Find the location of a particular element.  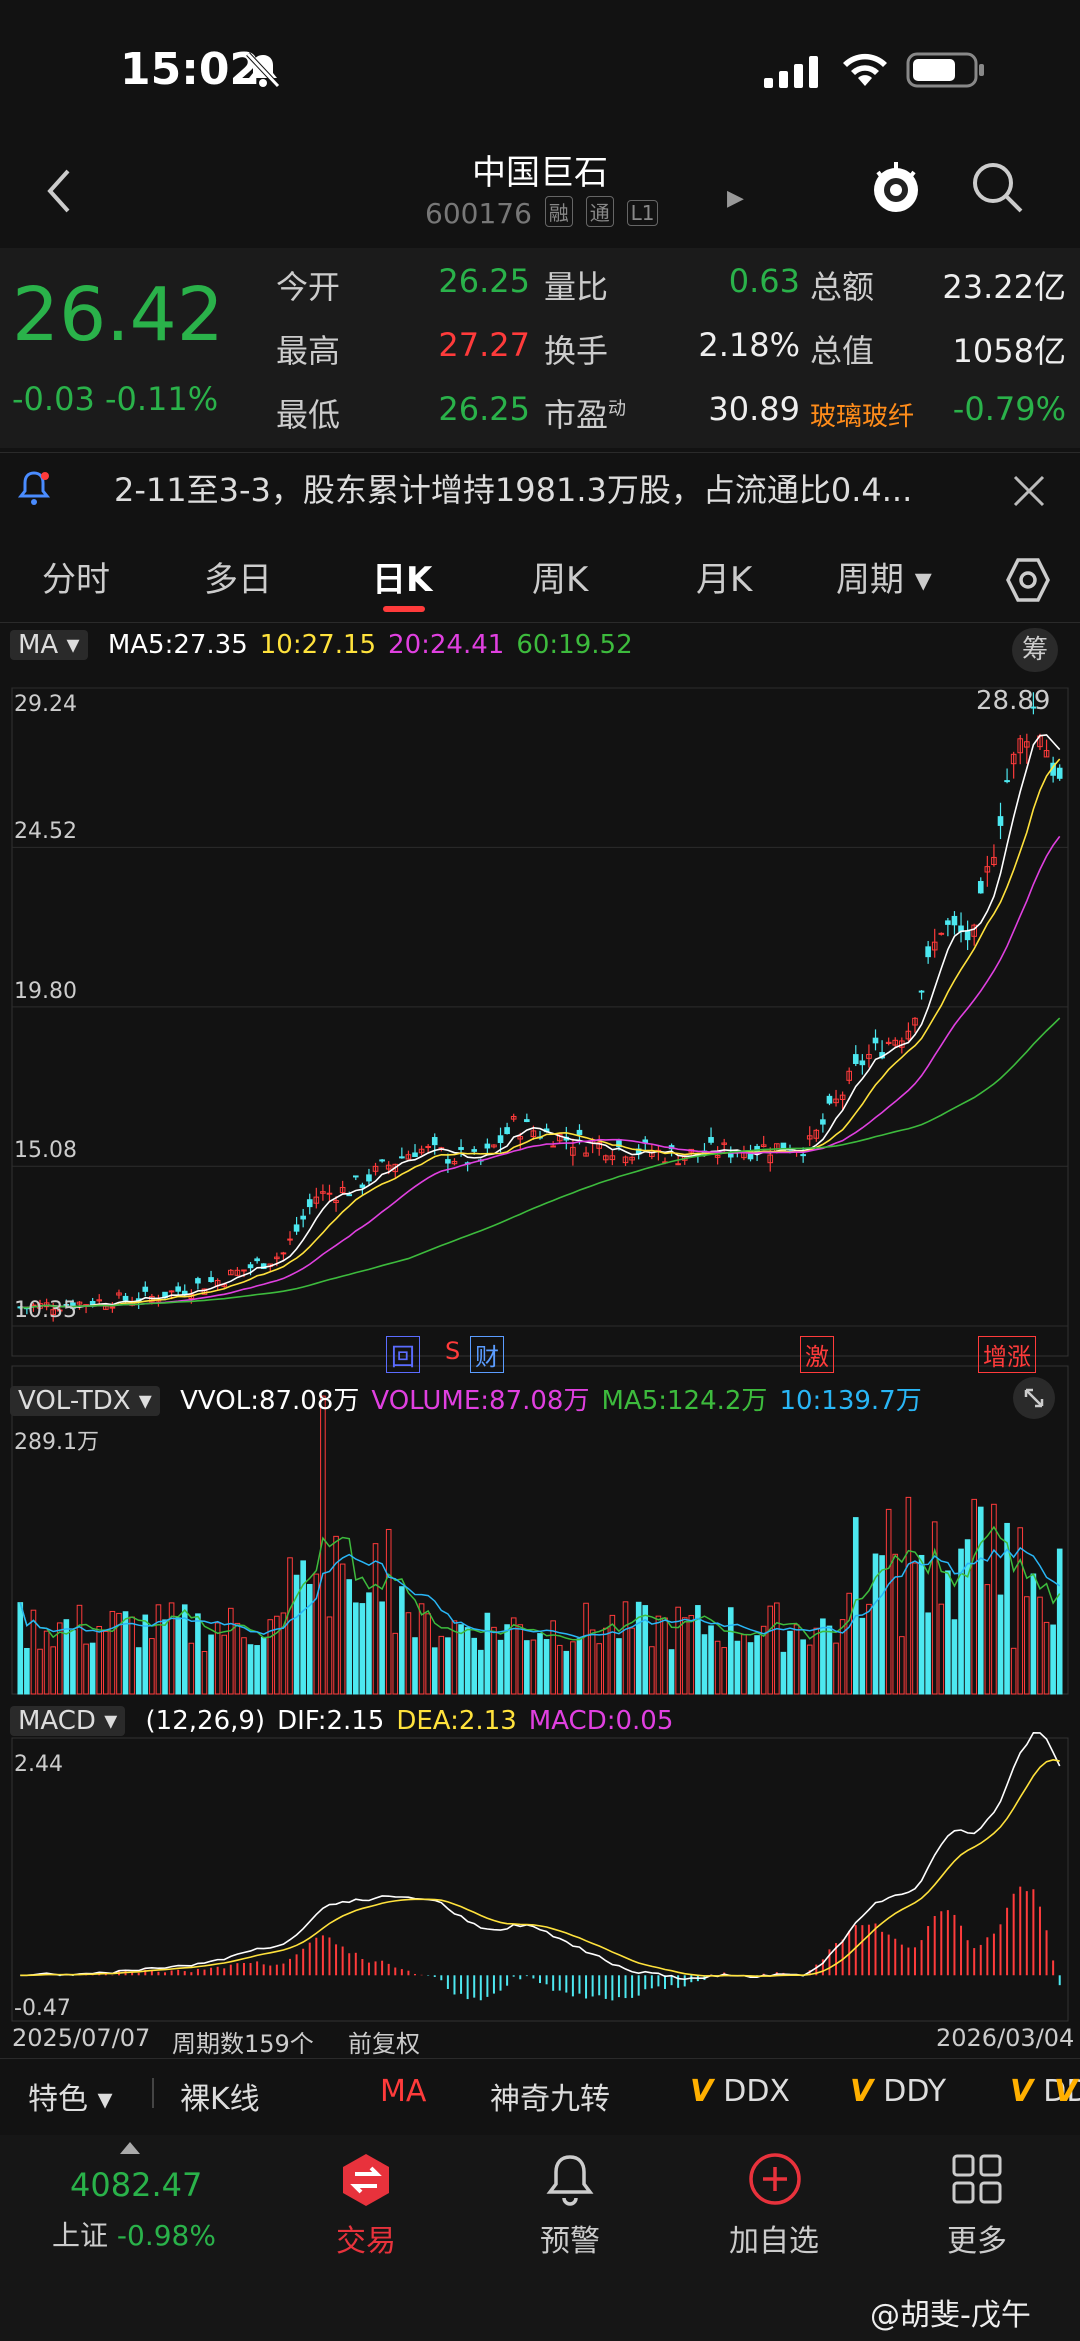

start-date: 2025/07/07 is located at coordinates (81, 2038).